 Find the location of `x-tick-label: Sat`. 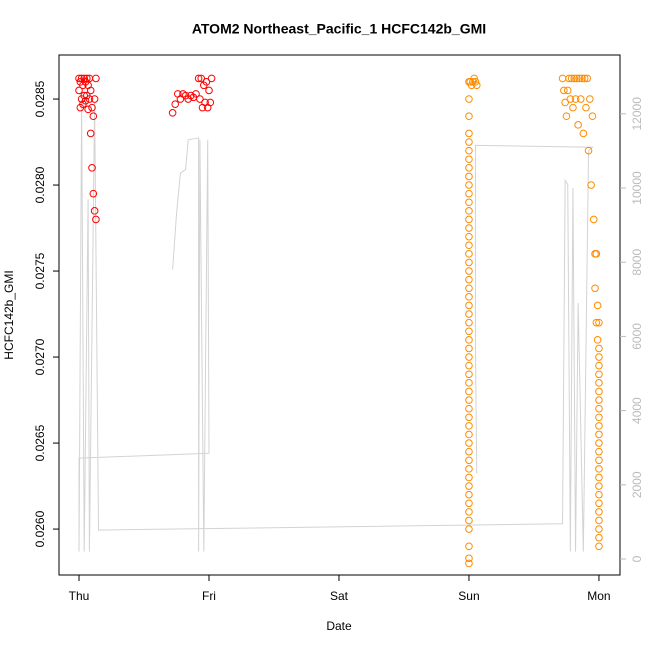

x-tick-label: Sat is located at coordinates (339, 596).